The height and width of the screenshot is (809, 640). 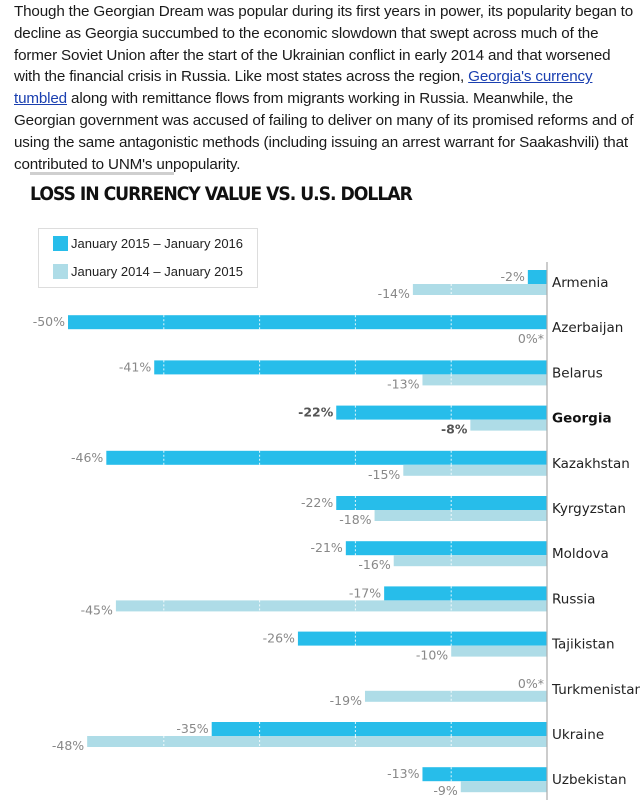 I want to click on category-label-russia: Russia, so click(x=573, y=599).